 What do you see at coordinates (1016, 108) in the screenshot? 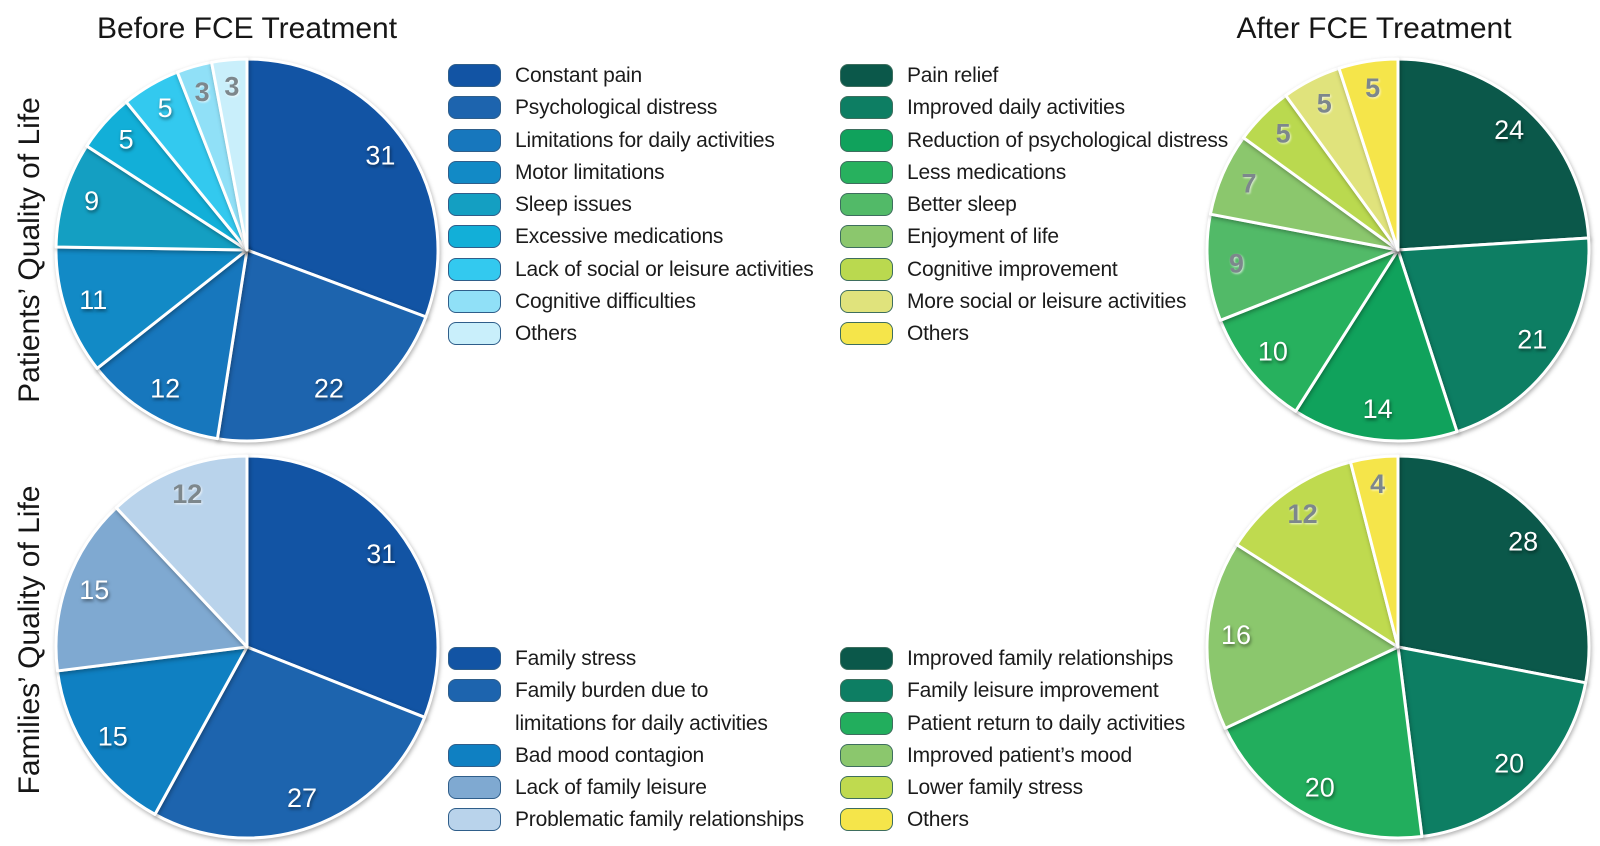
I see `legend-label: Improved daily activities` at bounding box center [1016, 108].